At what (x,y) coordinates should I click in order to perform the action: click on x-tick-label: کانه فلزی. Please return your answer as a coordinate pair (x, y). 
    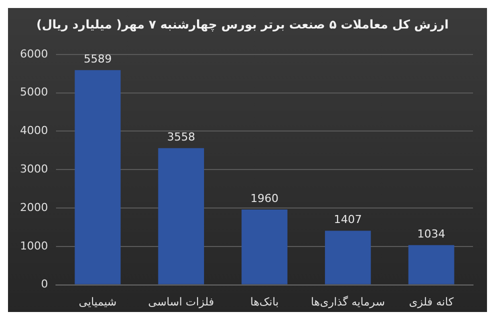
    Looking at the image, I should click on (431, 301).